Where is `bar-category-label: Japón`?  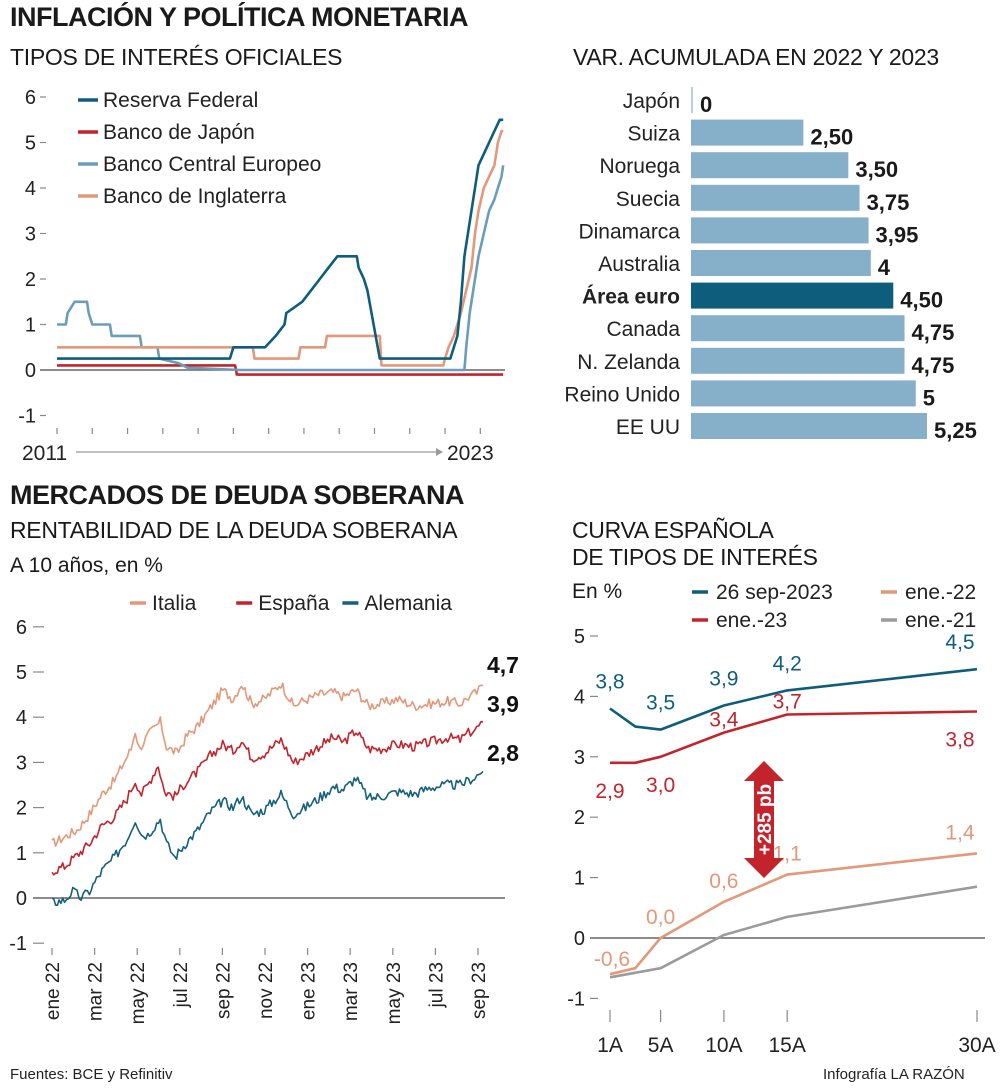 bar-category-label: Japón is located at coordinates (651, 101).